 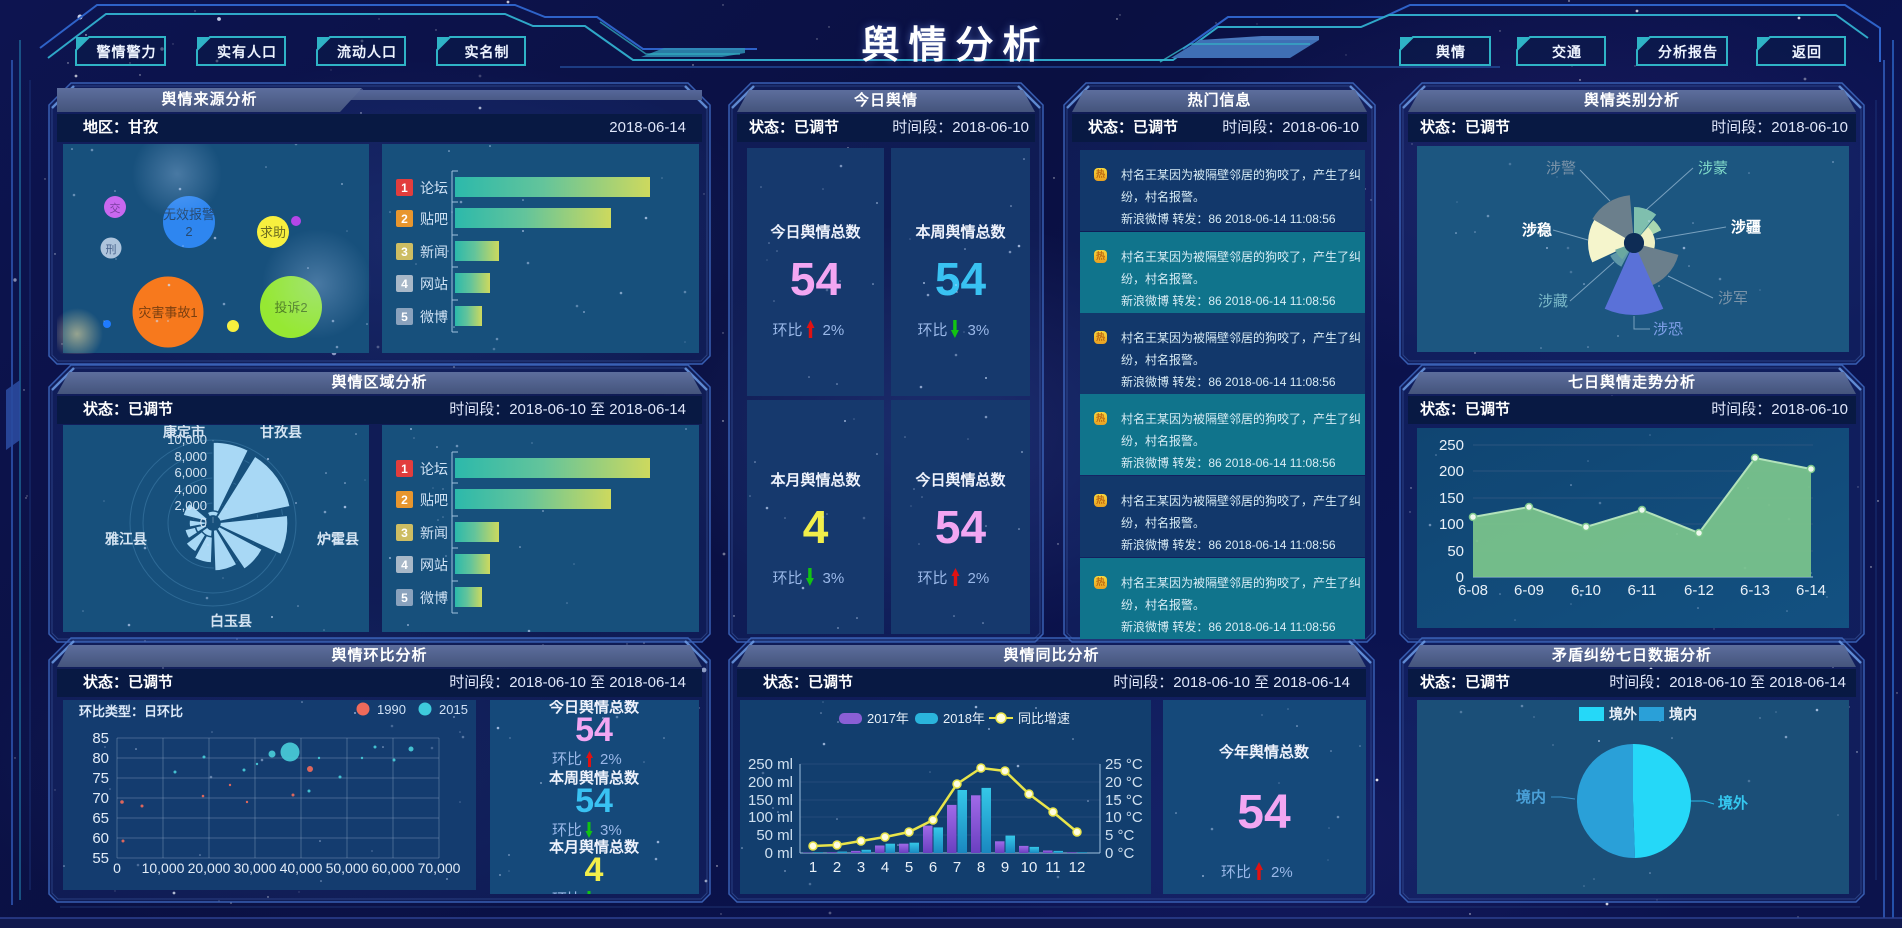 What do you see at coordinates (774, 835) in the screenshot?
I see `svg-text: 50 ml` at bounding box center [774, 835].